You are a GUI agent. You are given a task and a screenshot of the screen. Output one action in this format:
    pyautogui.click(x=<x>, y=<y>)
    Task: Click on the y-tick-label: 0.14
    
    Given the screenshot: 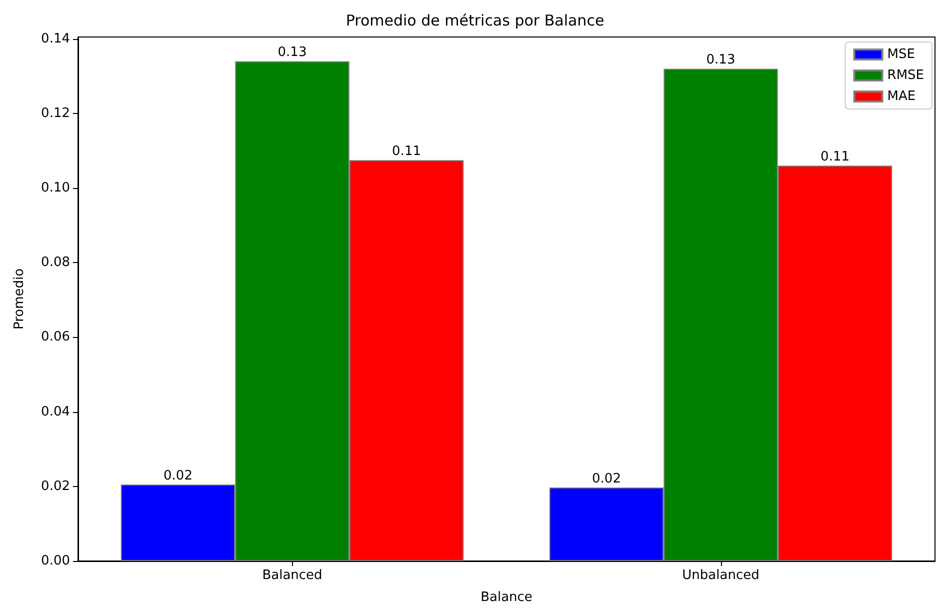 What is the action you would take?
    pyautogui.click(x=55, y=38)
    